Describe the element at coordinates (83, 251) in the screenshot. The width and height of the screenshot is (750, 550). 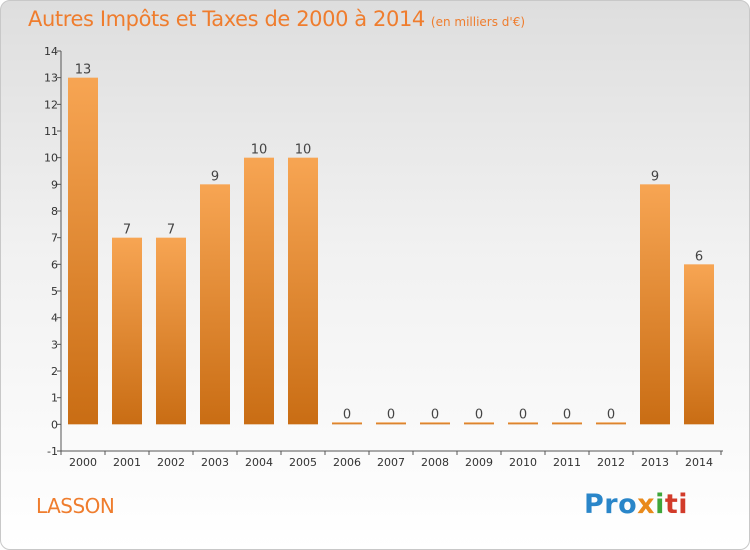
I see `bar-2000` at that location.